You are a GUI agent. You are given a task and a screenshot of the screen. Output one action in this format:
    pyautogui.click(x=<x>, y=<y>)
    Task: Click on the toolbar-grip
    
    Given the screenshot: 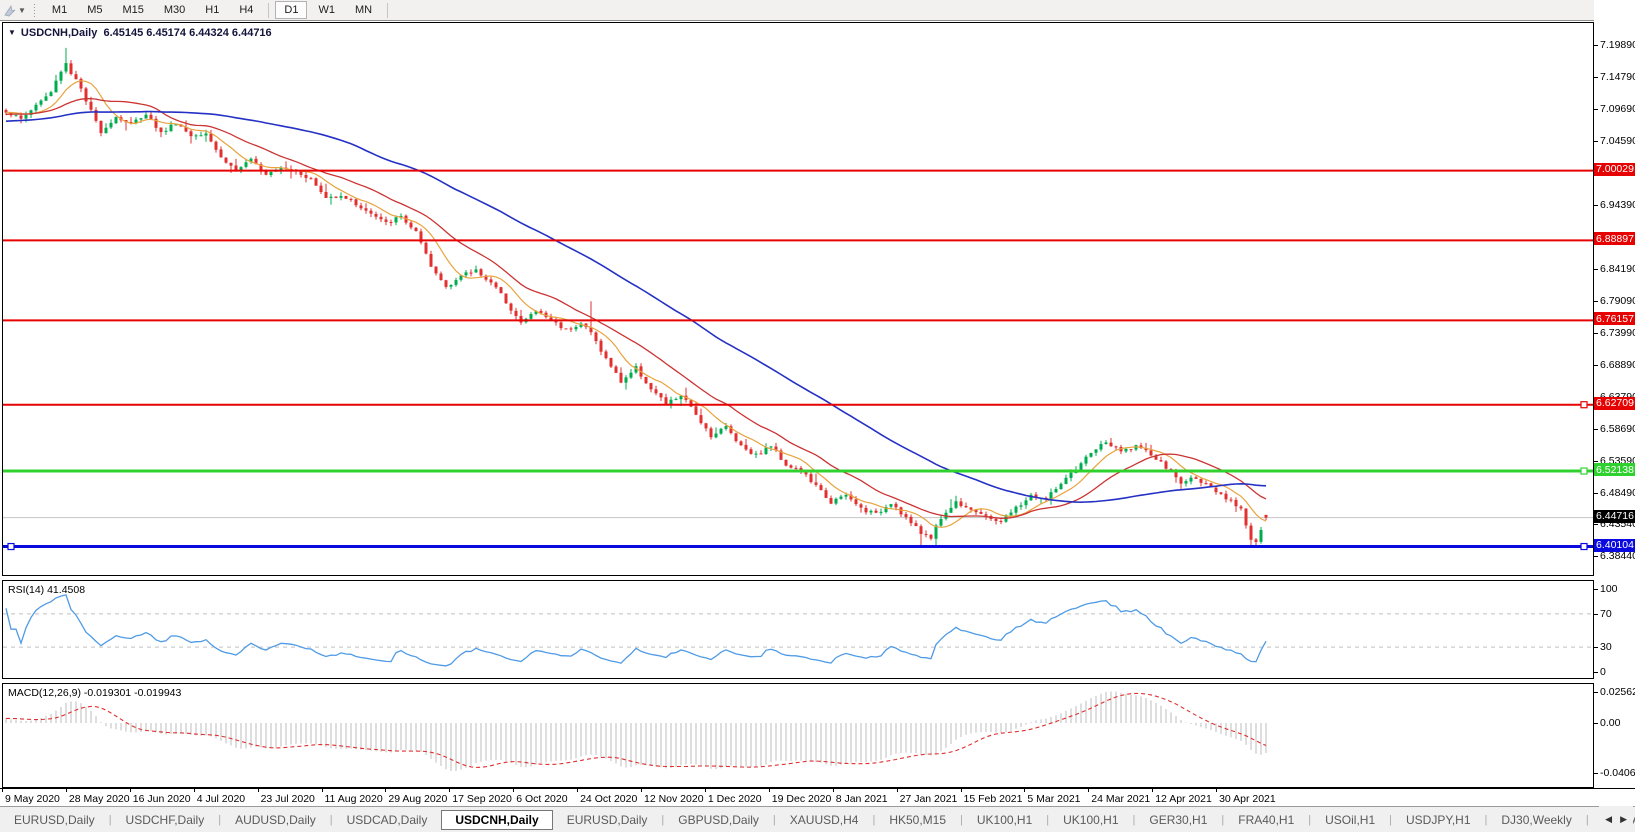 What is the action you would take?
    pyautogui.click(x=34, y=10)
    